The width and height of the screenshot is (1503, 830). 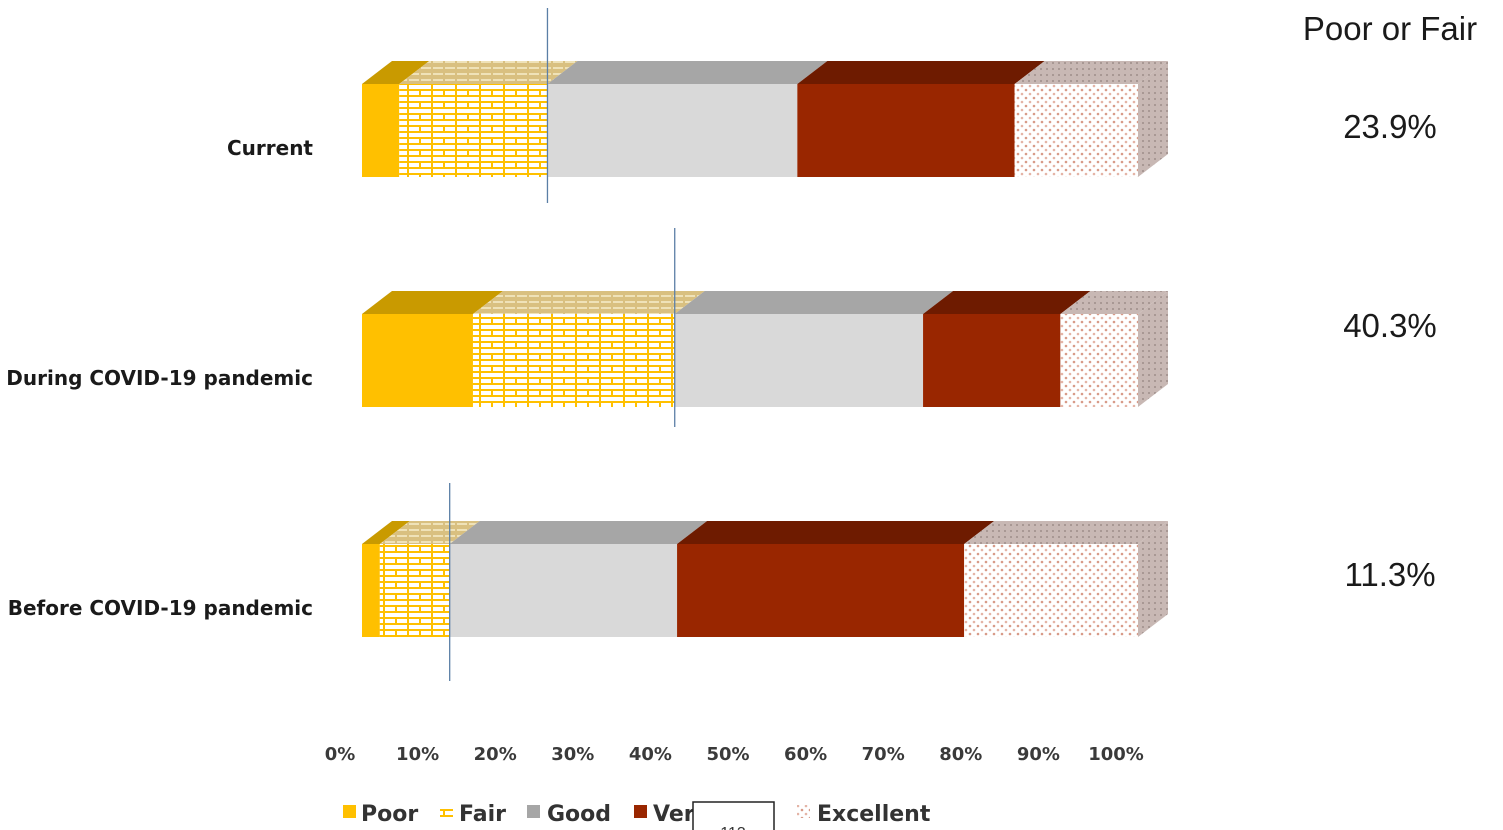 What do you see at coordinates (270, 148) in the screenshot?
I see `category-label-current: Current` at bounding box center [270, 148].